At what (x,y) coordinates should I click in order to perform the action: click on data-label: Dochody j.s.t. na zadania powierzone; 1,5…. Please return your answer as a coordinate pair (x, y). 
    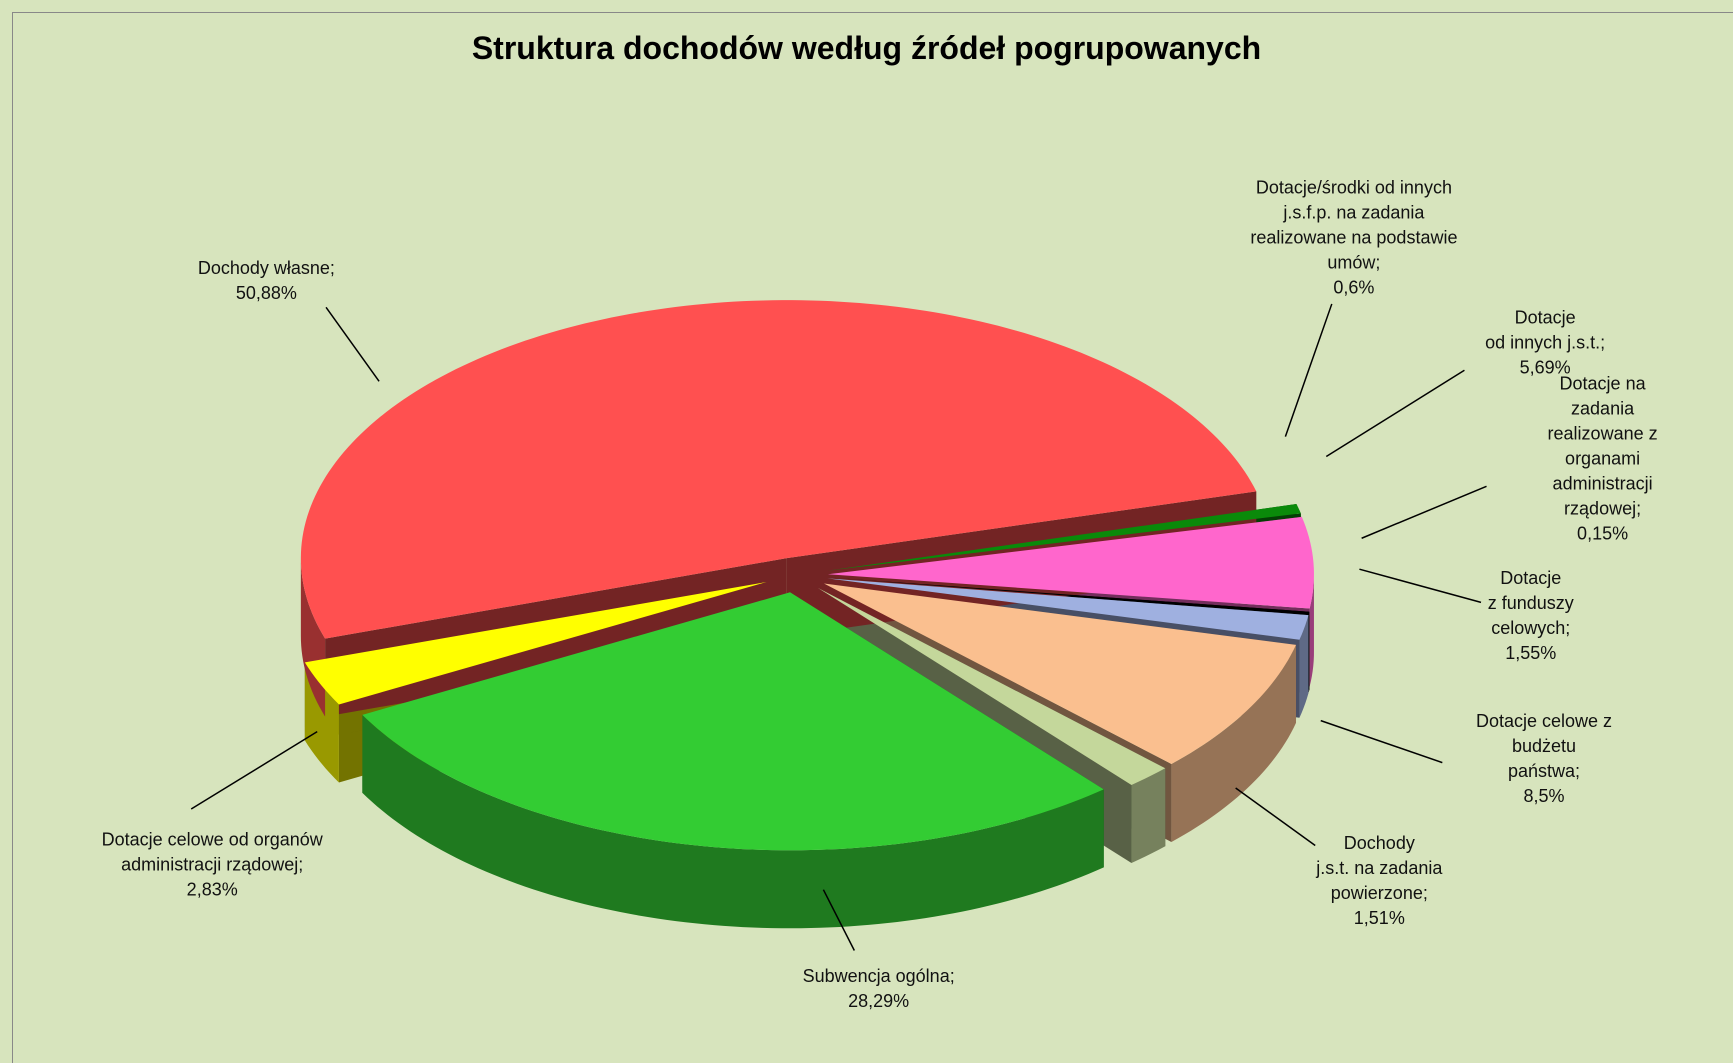
    Looking at the image, I should click on (1379, 881).